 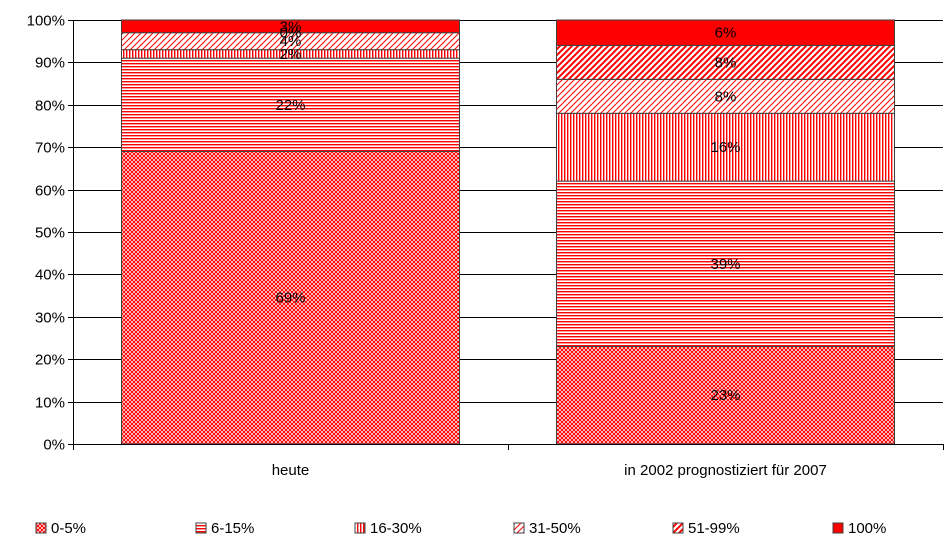 I want to click on legend-label: 0-5%, so click(x=68, y=528).